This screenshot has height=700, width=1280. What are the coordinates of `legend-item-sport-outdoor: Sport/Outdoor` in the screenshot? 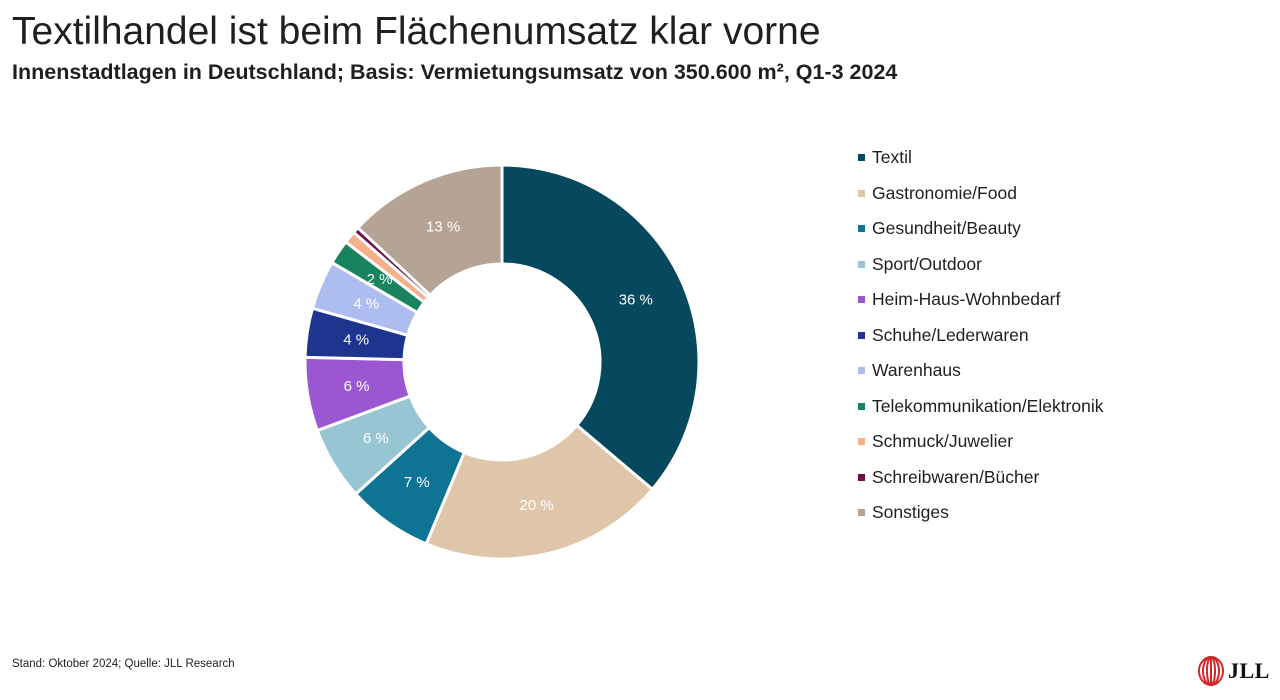 It's located at (981, 265).